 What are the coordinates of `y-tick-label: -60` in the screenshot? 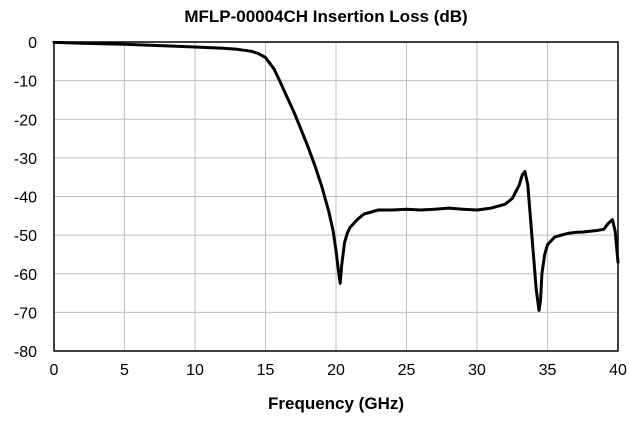 It's located at (25, 275).